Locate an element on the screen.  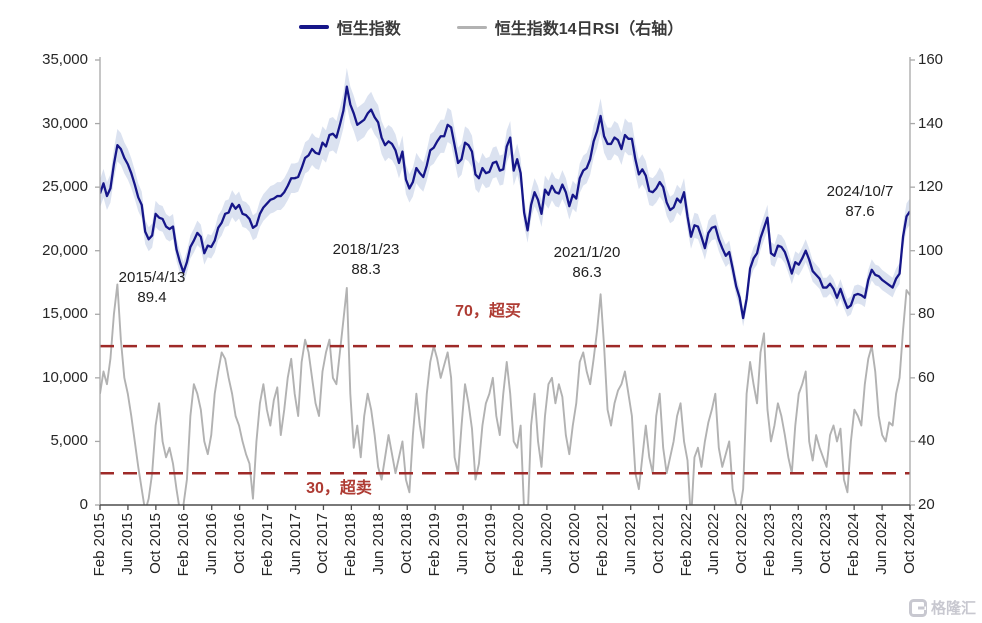
left-axis-tick: 35,000 is located at coordinates (65, 59).